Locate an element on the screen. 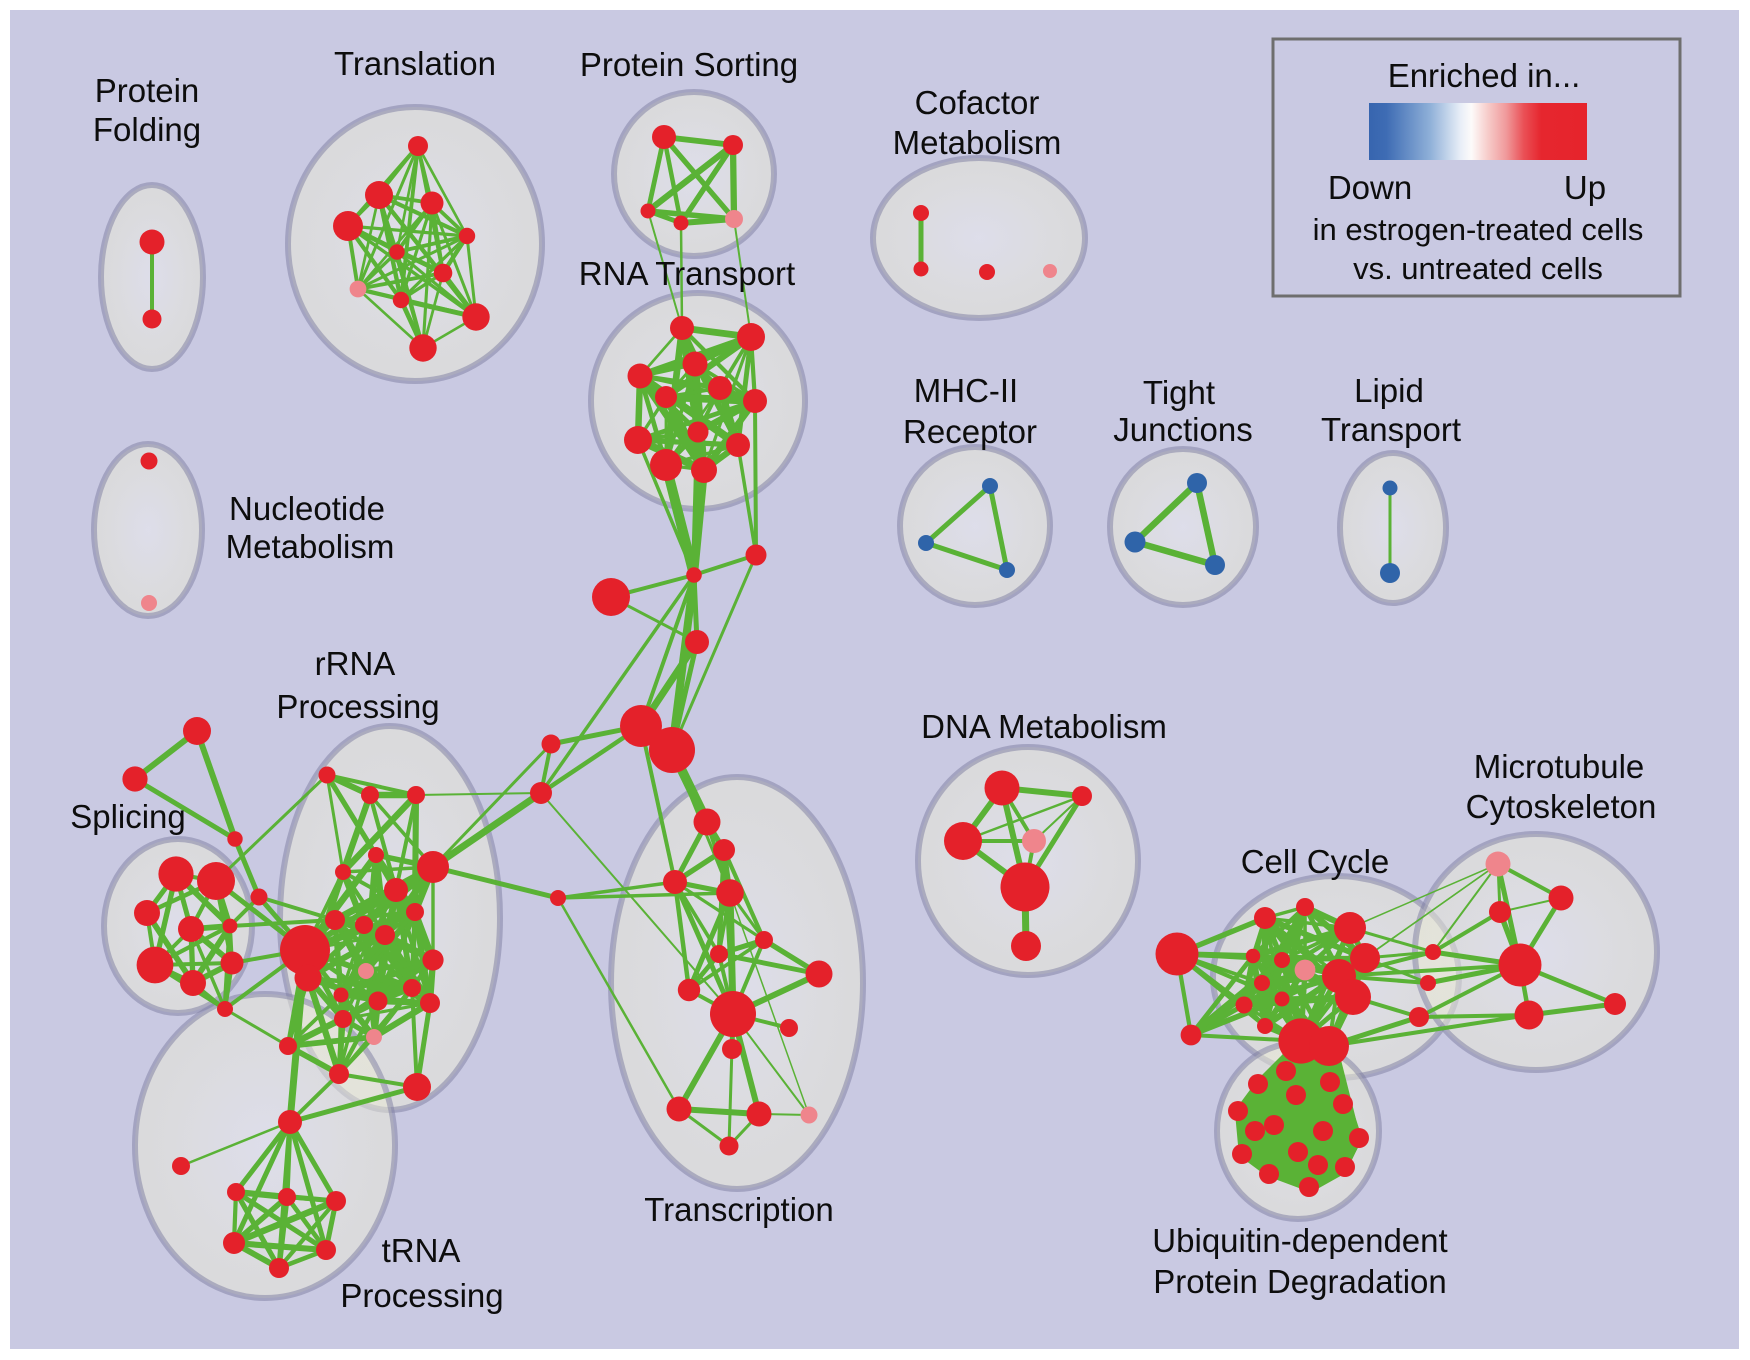  svg-text: Protein Degradation is located at coordinates (1300, 1281).